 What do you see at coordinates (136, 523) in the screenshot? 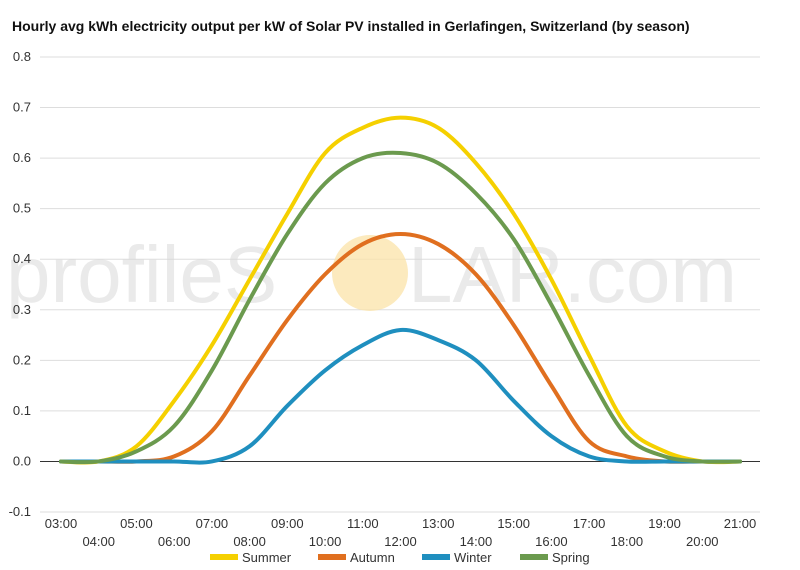
I see `x-tick-label: 05:00` at bounding box center [136, 523].